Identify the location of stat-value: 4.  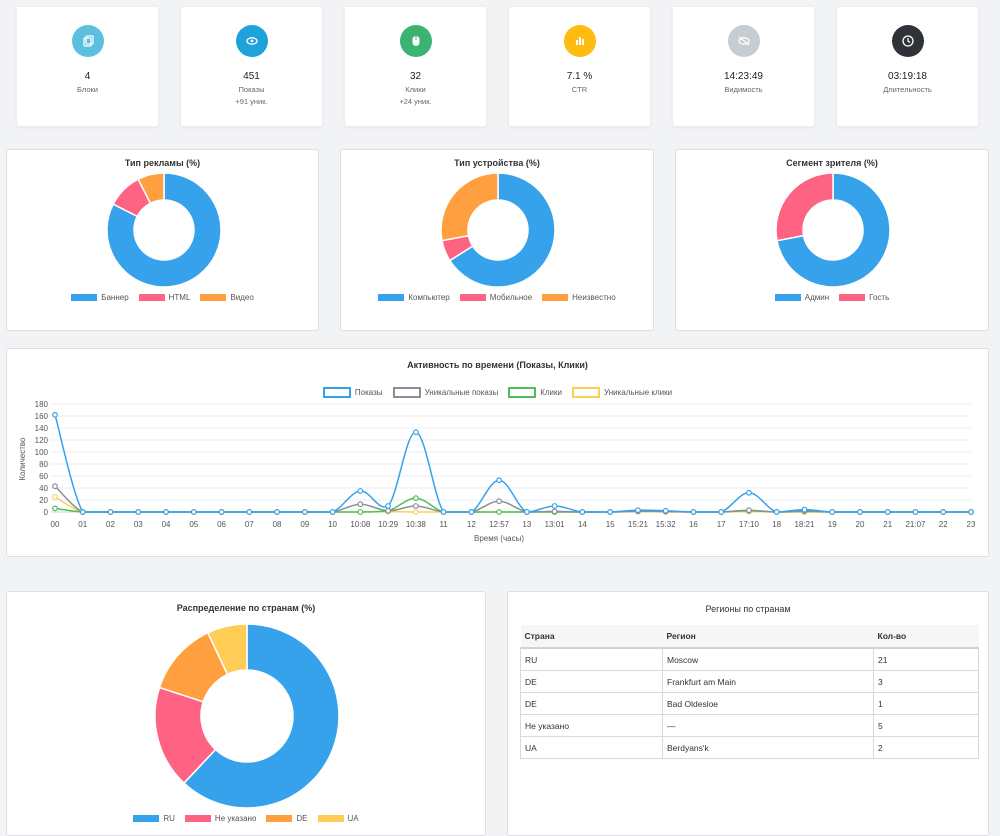
(87, 76).